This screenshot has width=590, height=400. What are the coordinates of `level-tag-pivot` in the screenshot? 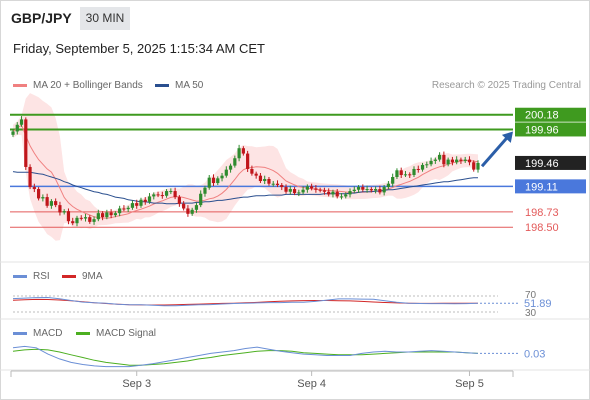 It's located at (550, 186).